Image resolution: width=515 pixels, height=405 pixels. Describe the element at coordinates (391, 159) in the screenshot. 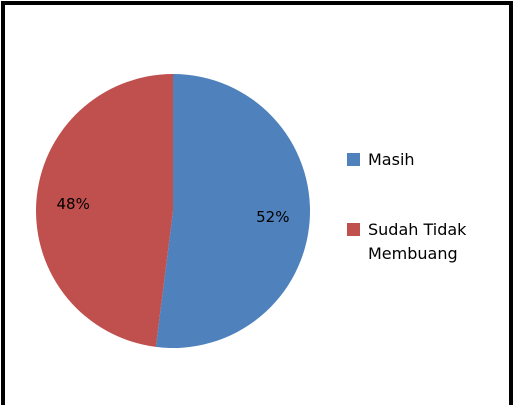

I see `legend-label: Masih` at that location.